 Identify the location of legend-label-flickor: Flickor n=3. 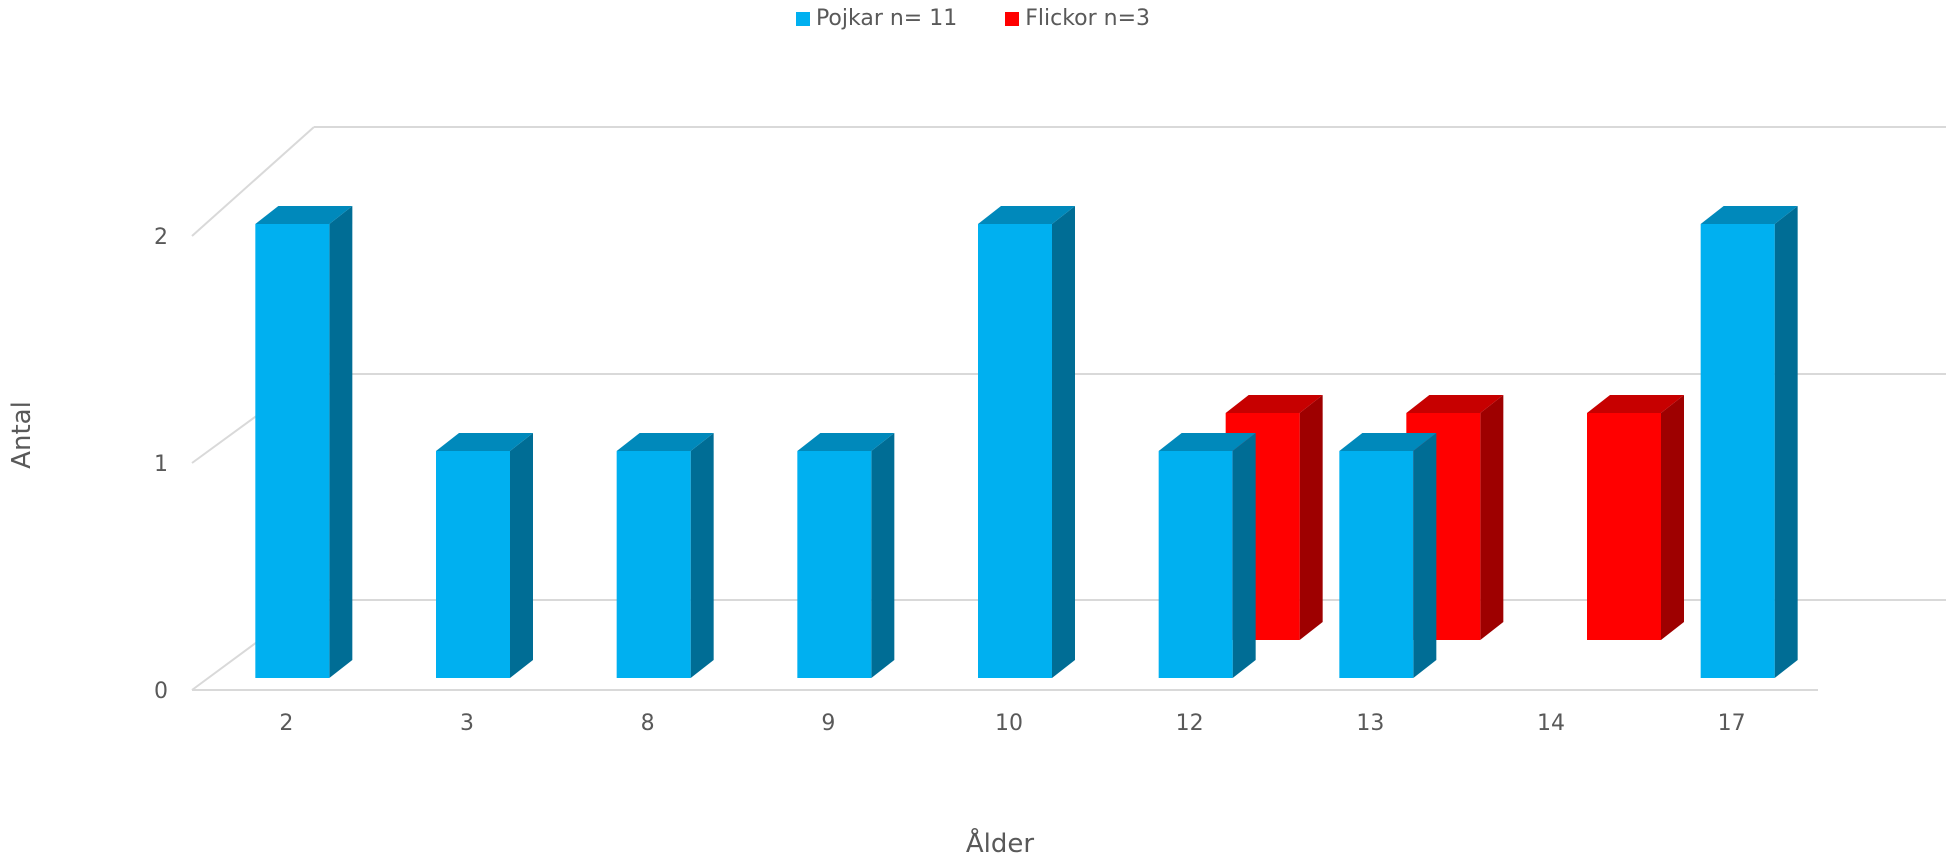
(1088, 18).